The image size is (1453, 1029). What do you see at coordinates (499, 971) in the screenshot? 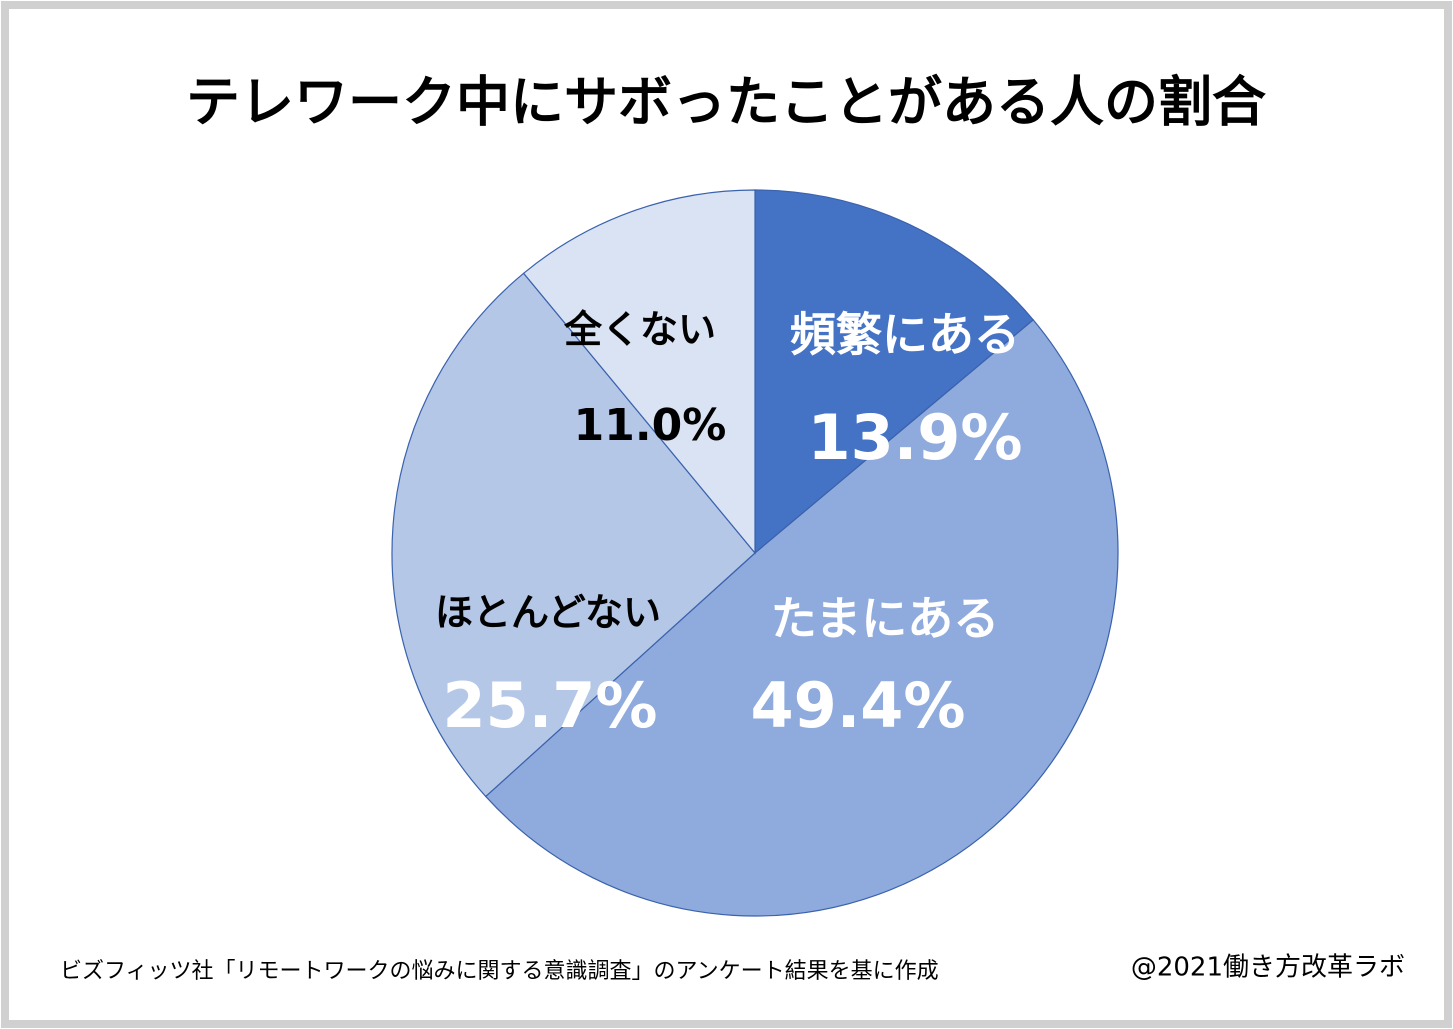
I see `source-note: ビズフィッツ社「リモートワークの悩みに関する意識調査」のアンケート結果を基に作成` at bounding box center [499, 971].